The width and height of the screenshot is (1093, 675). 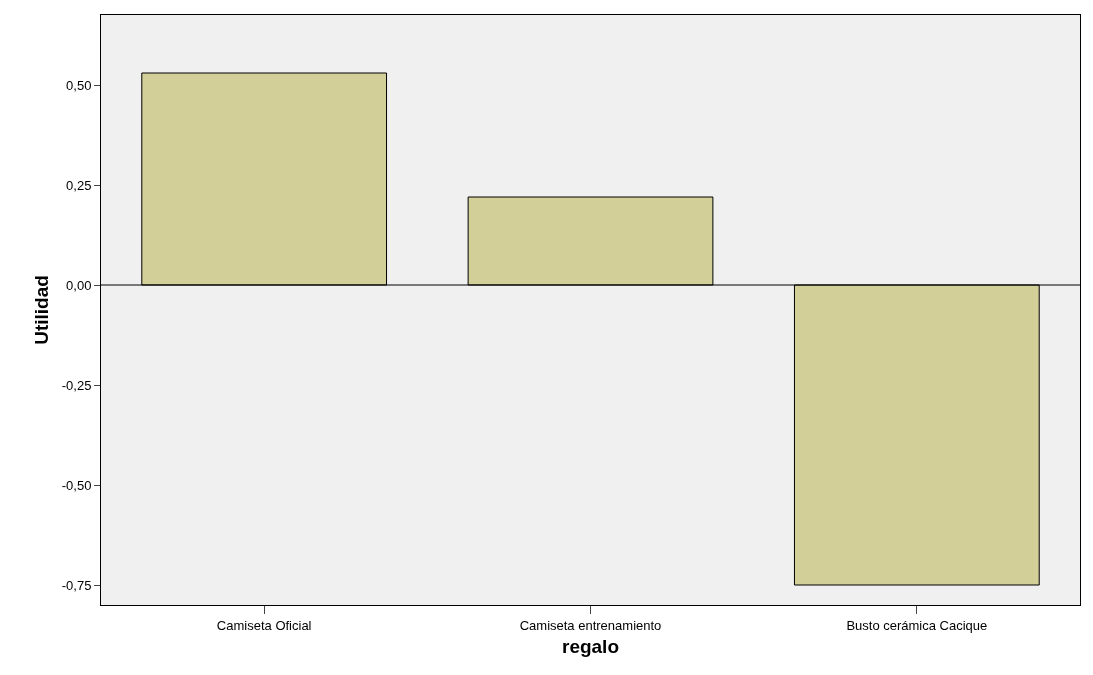 What do you see at coordinates (79, 185) in the screenshot?
I see `y-tick-label: 0,25` at bounding box center [79, 185].